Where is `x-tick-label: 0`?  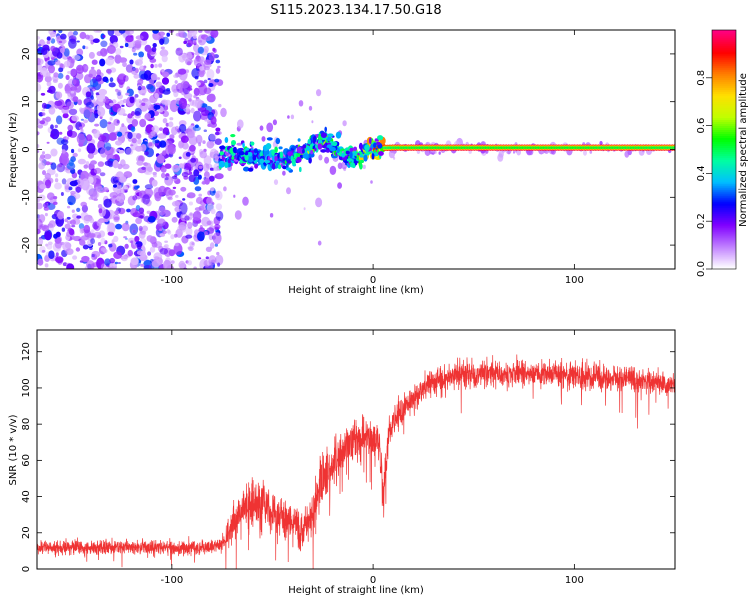 x-tick-label: 0 is located at coordinates (373, 580).